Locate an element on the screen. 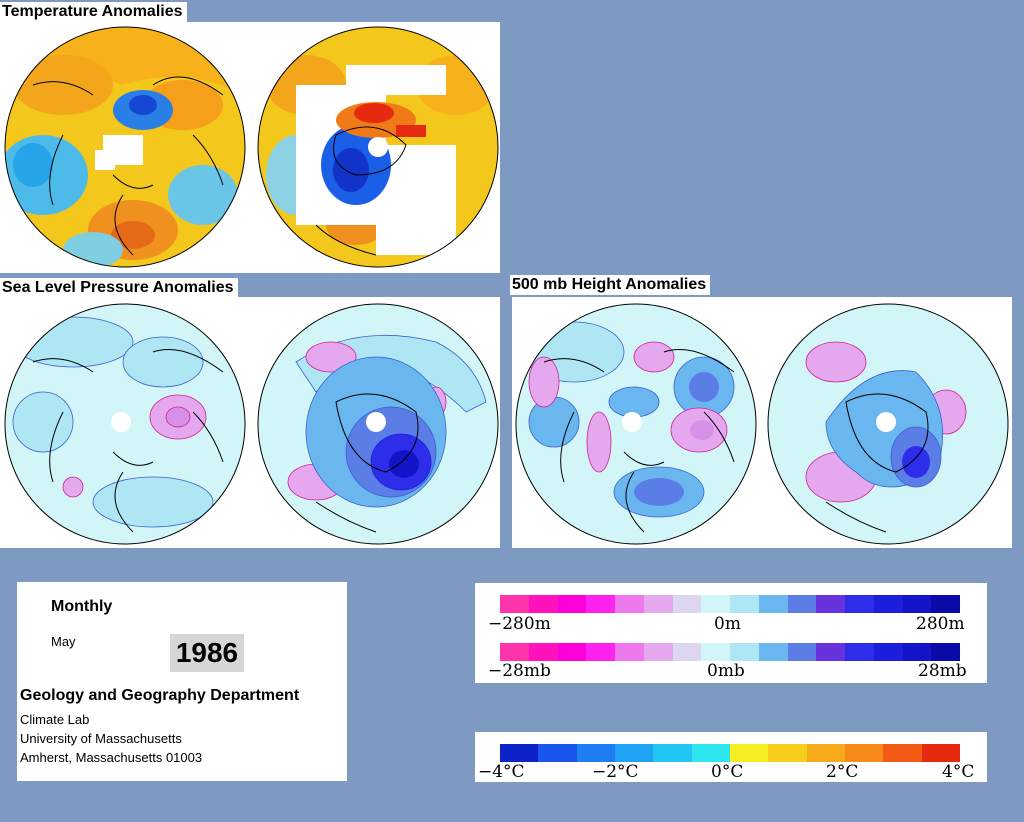 The image size is (1024, 822). temperature-tick-label: 4°C is located at coordinates (958, 772).